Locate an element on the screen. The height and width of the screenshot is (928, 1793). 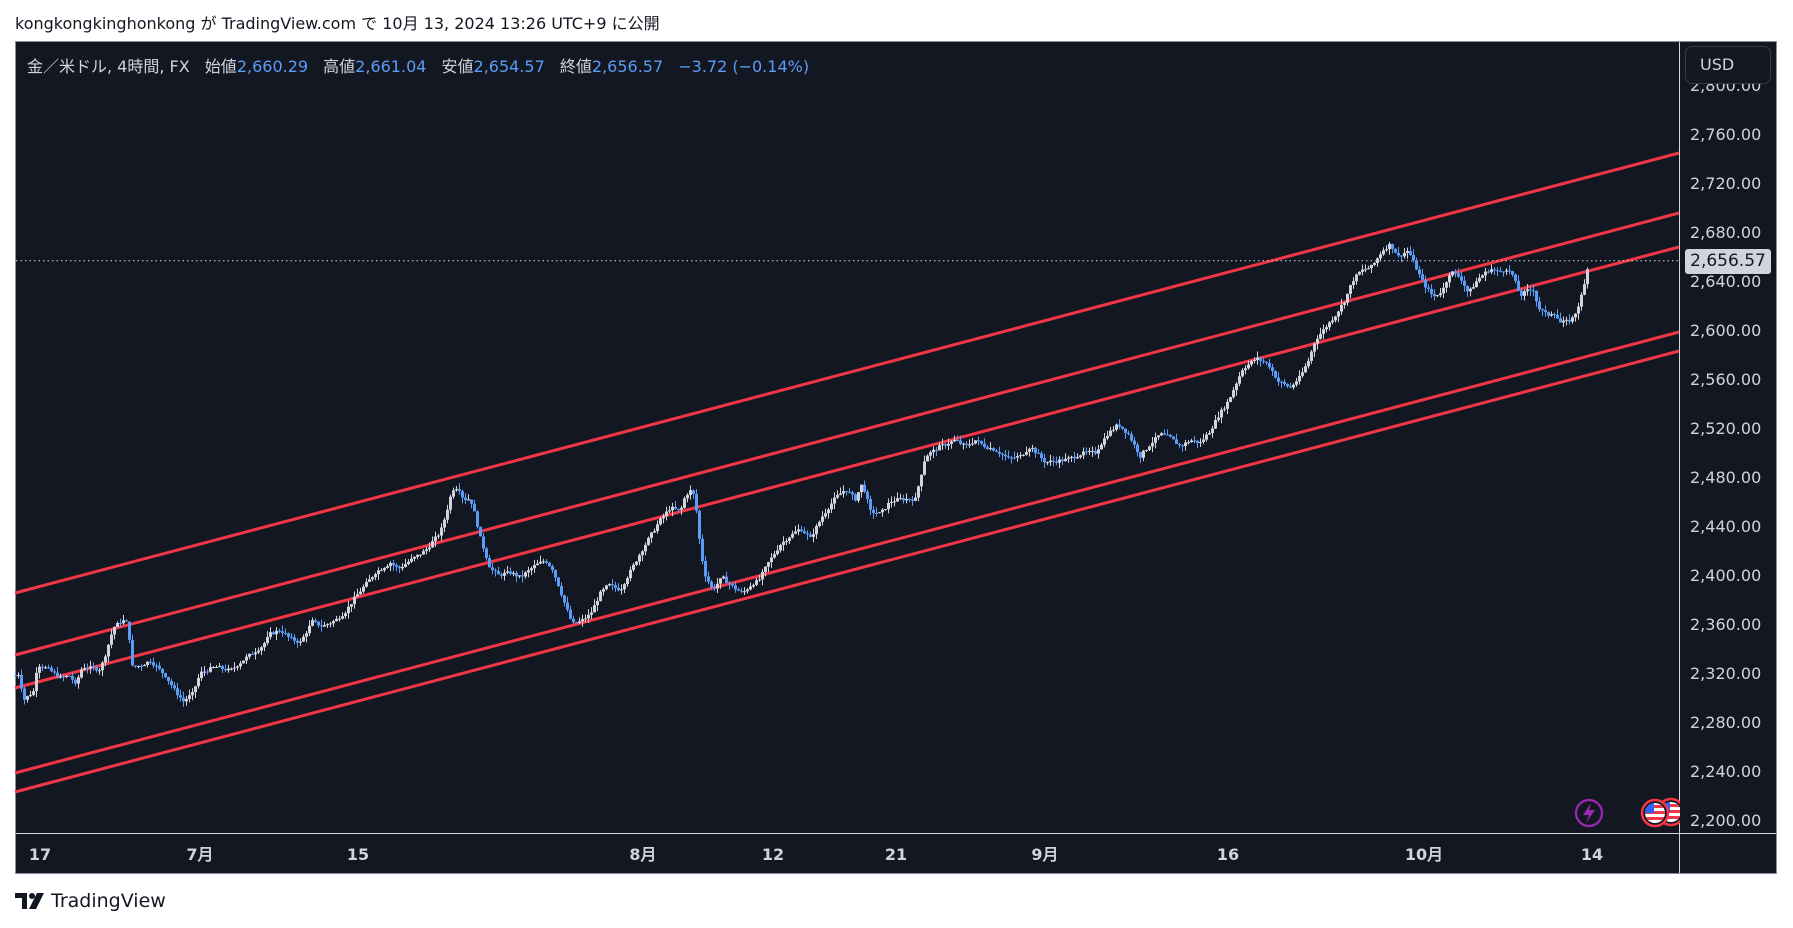
time-tick: 7月 is located at coordinates (199, 854).